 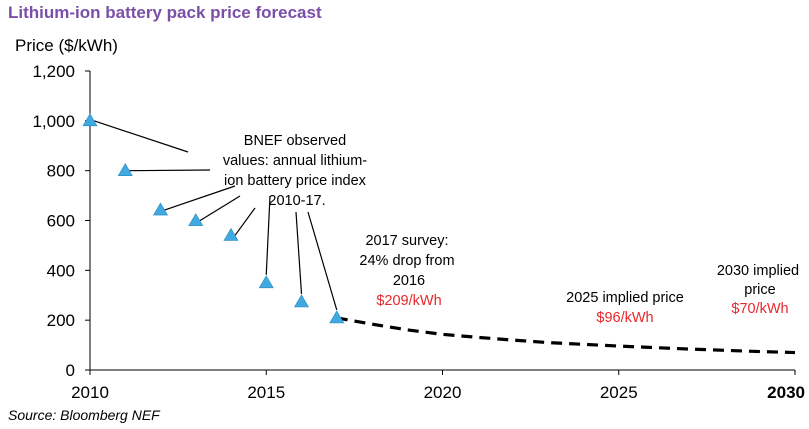 What do you see at coordinates (406, 241) in the screenshot?
I see `survey-annotation-line: 2017 survey:` at bounding box center [406, 241].